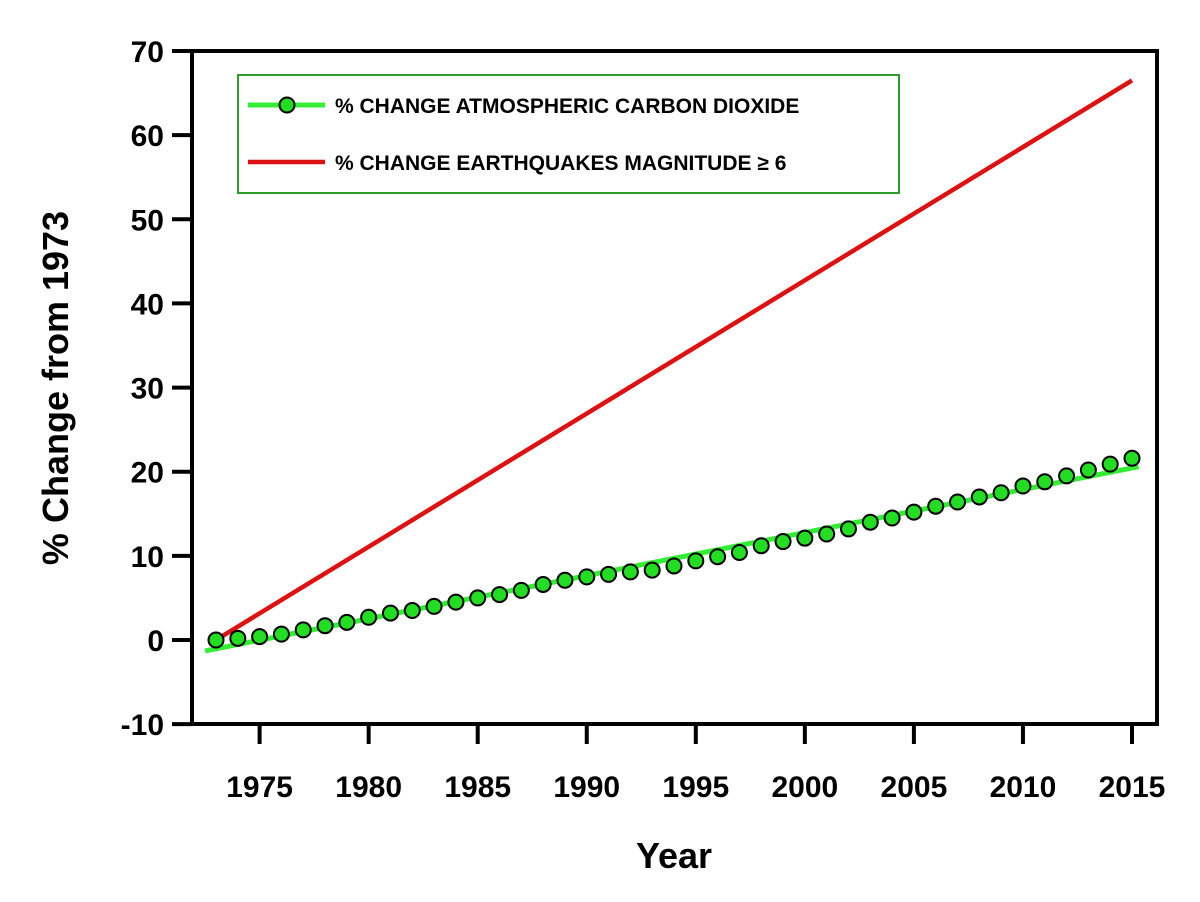 The height and width of the screenshot is (902, 1200). I want to click on y-tick-label: 10, so click(147, 557).